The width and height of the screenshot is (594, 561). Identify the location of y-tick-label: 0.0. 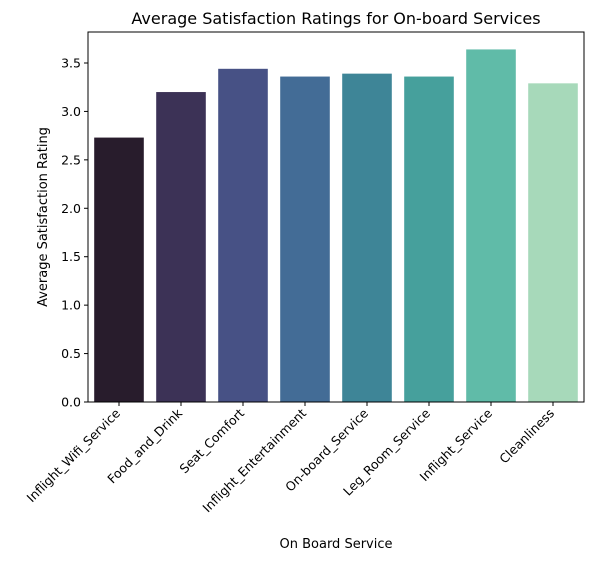
(71, 402).